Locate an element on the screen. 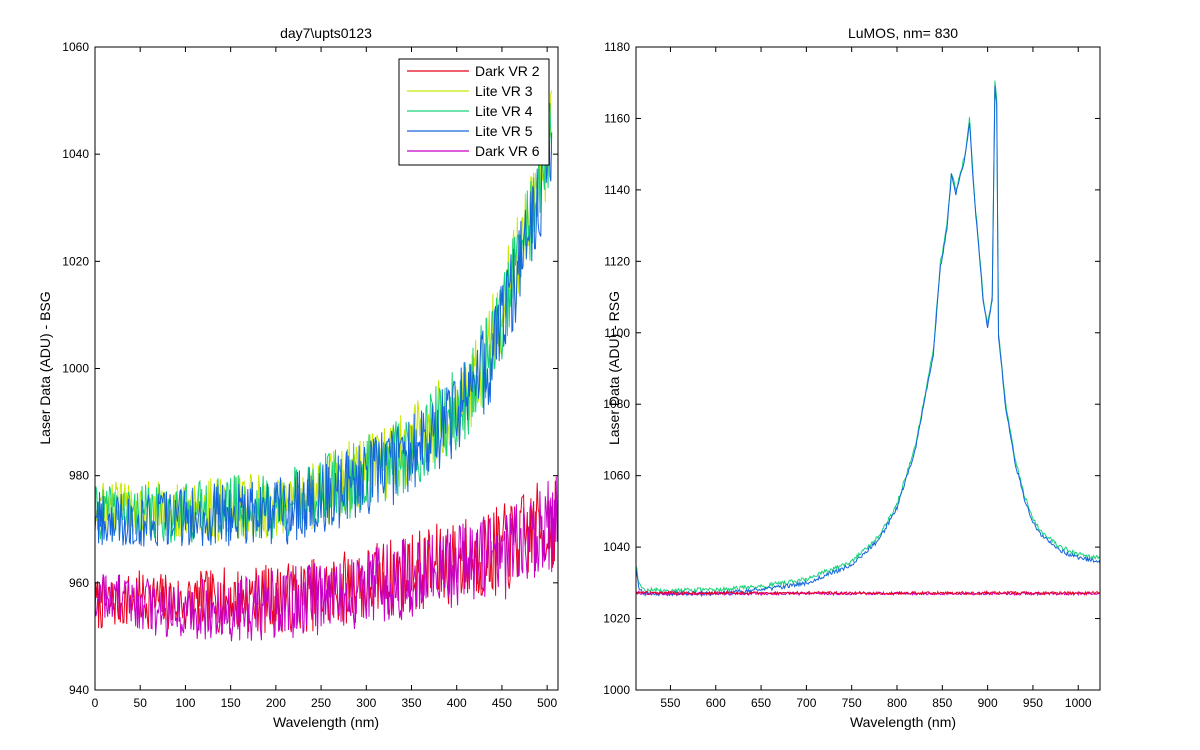  left-y-tick-label: 1000 is located at coordinates (75, 369).